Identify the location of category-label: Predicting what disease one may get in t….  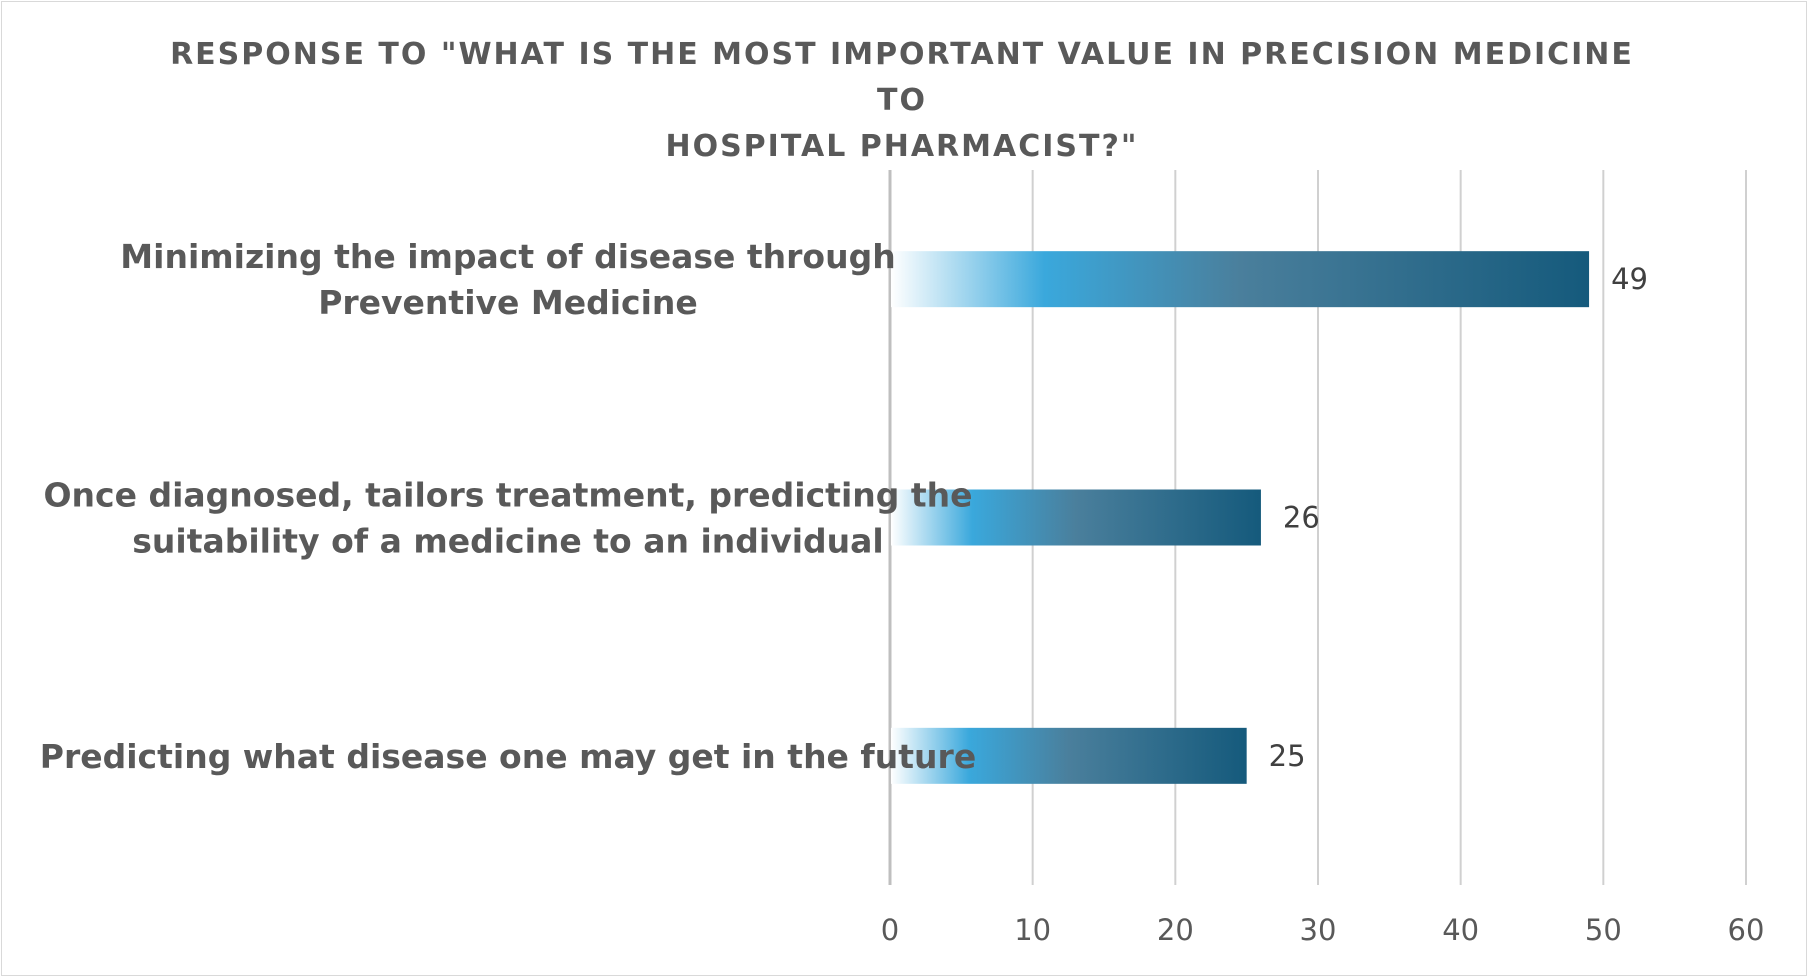
(508, 756).